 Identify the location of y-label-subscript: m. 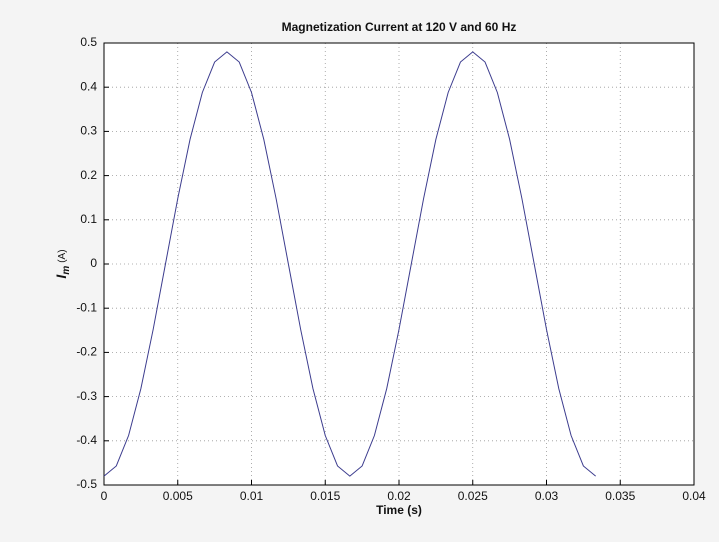
(66, 270).